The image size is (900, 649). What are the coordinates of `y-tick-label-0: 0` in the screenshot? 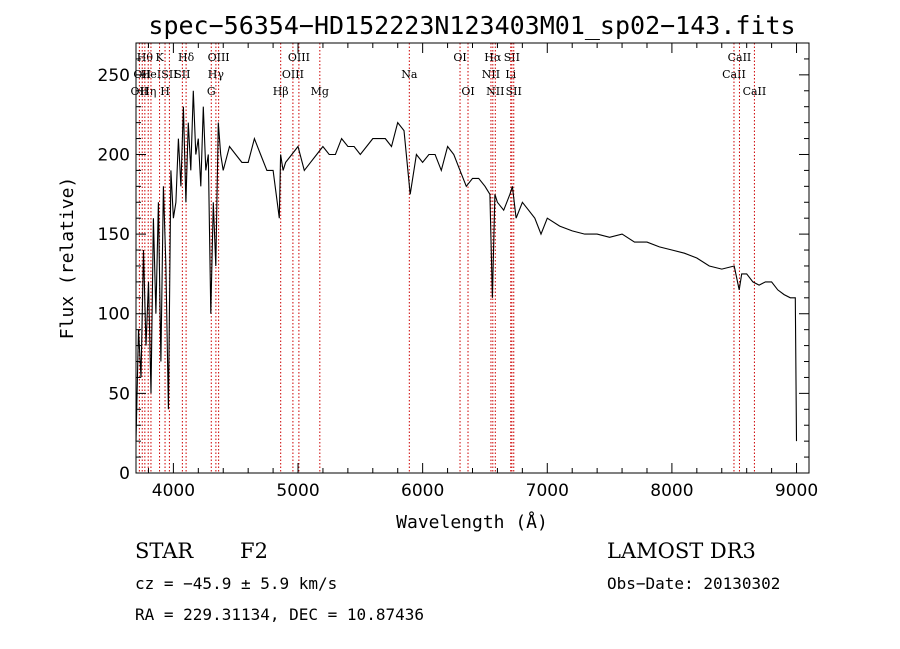 It's located at (124, 474).